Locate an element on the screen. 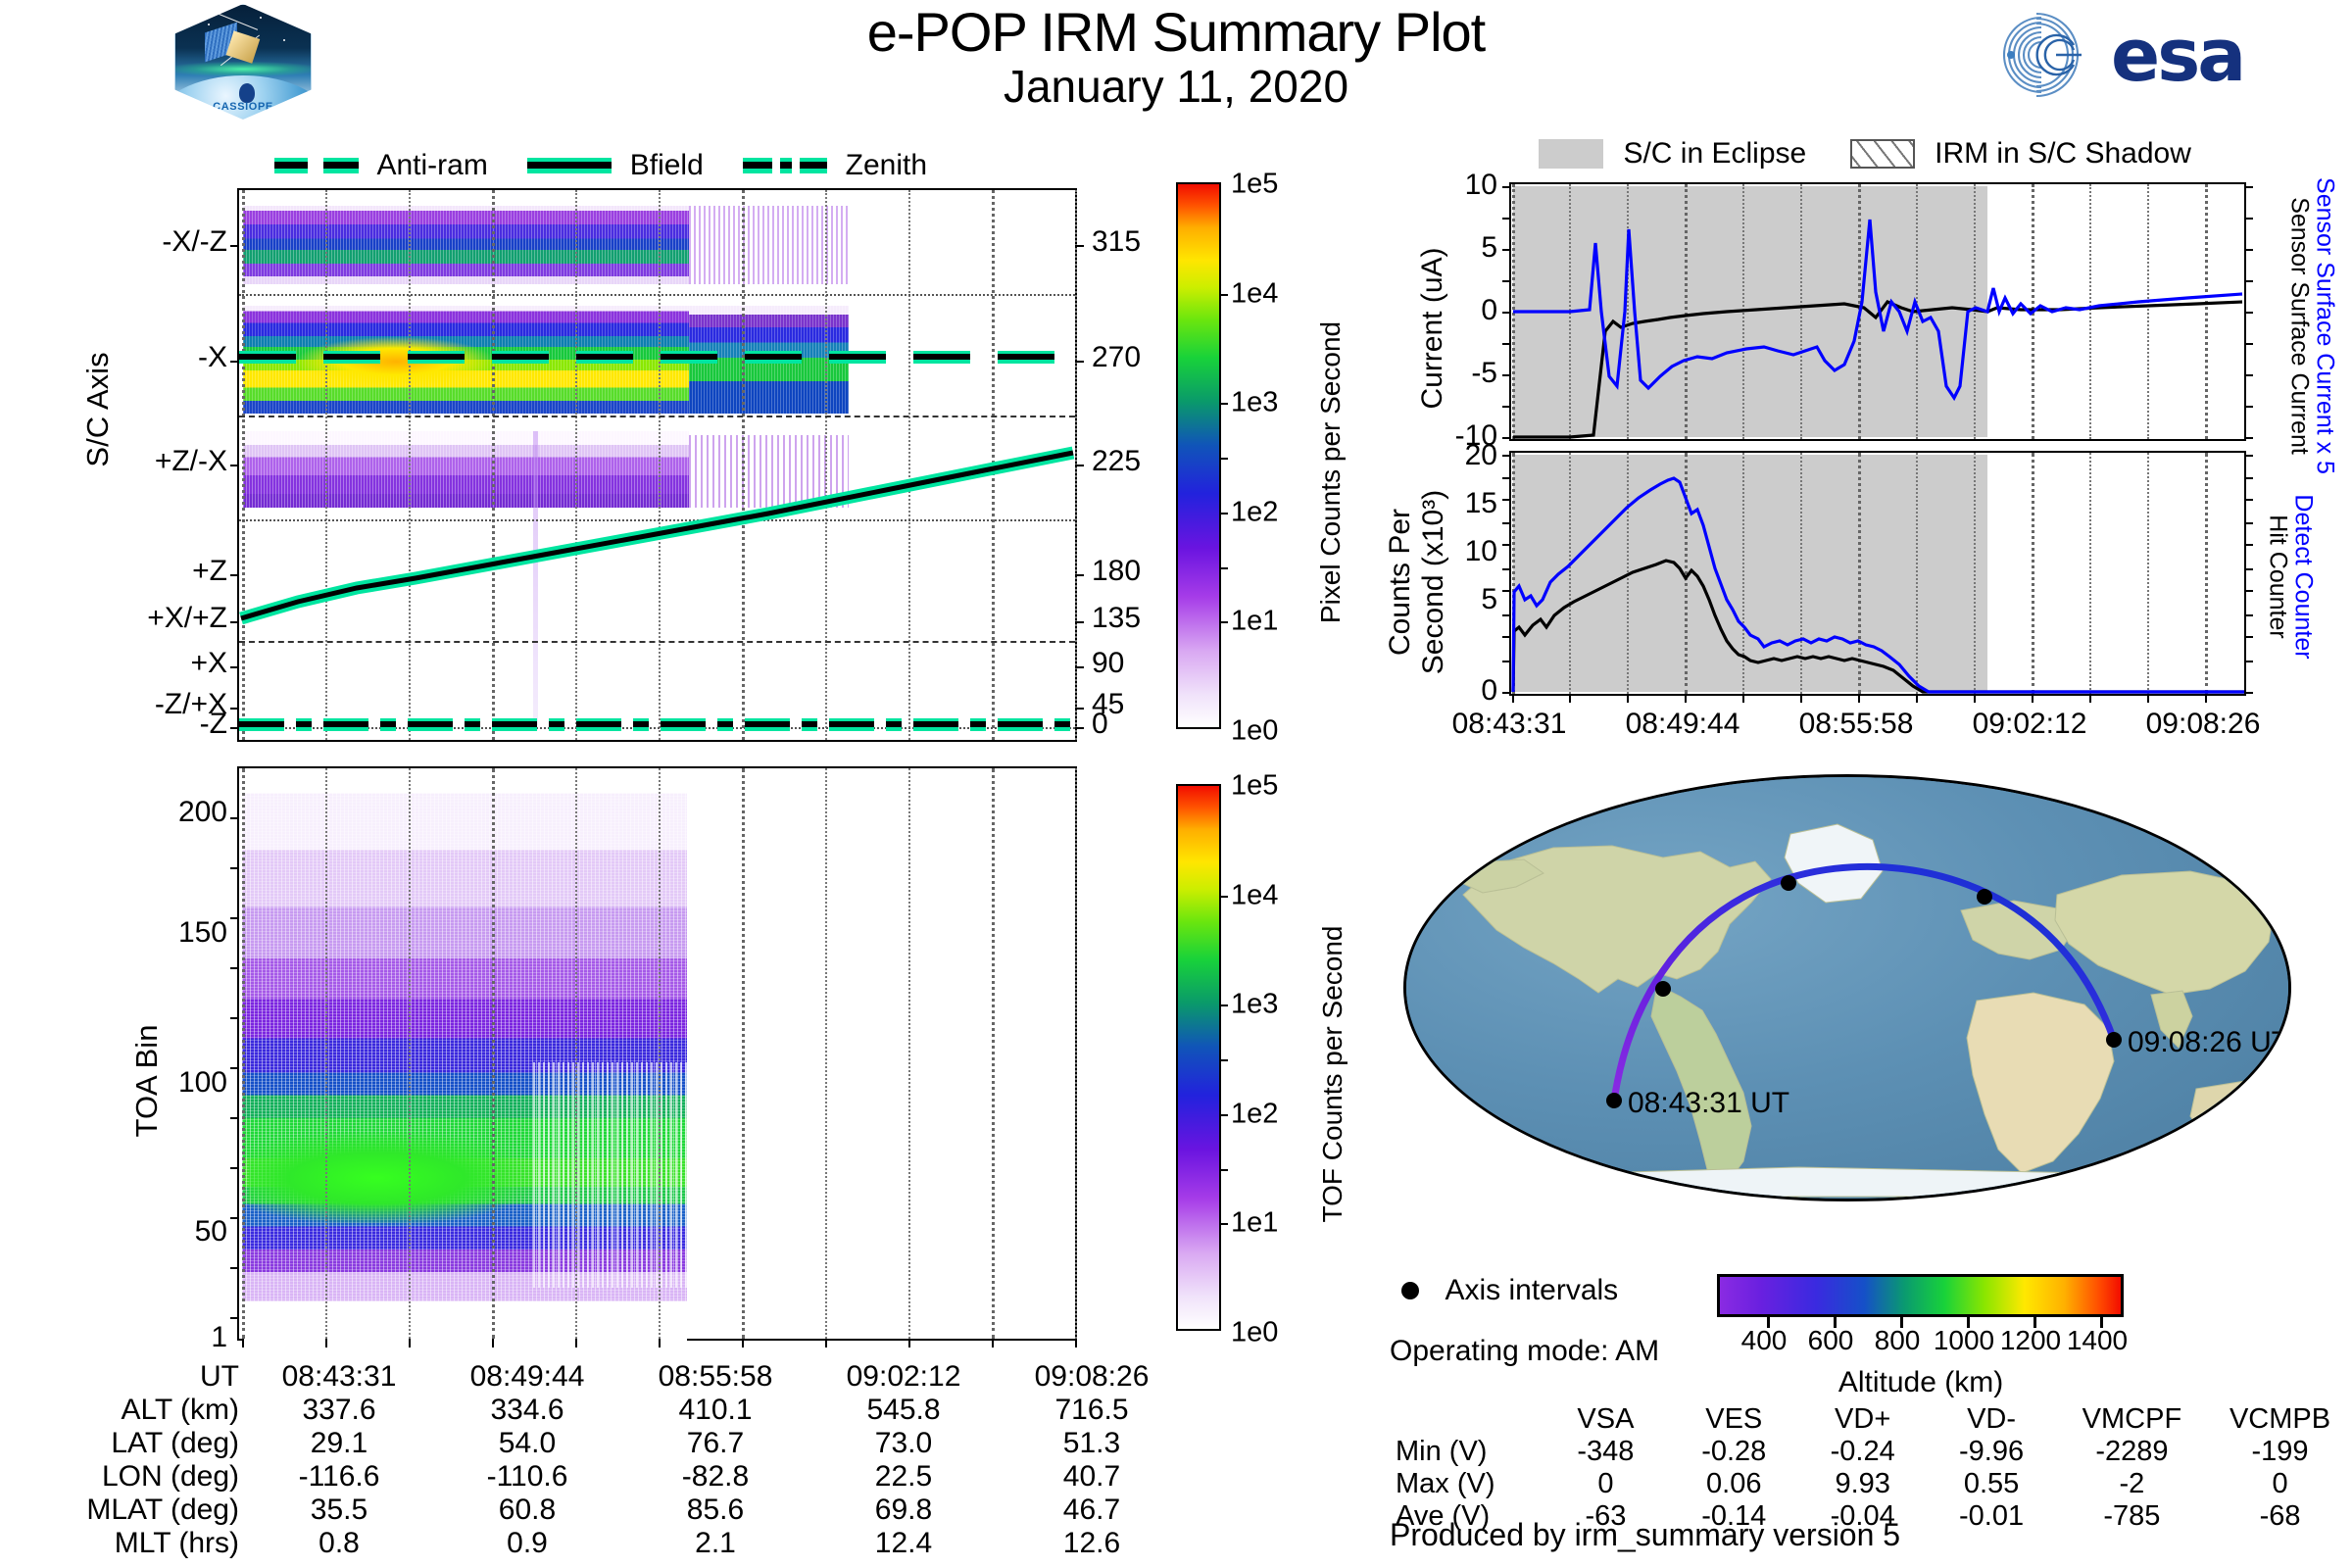 This screenshot has width=2352, height=1568. right-time-tick-0: 08:43:31 is located at coordinates (1509, 724).